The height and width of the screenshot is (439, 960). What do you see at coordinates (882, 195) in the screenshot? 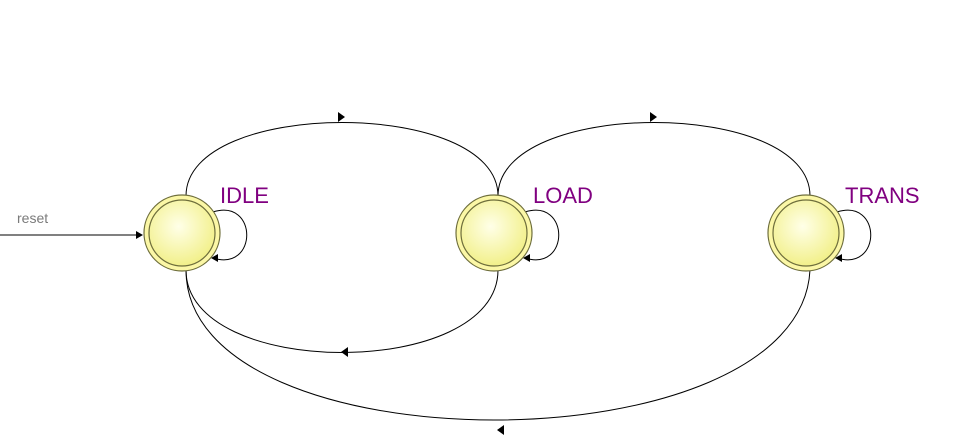
I see `state-label-trans: TRANS` at bounding box center [882, 195].